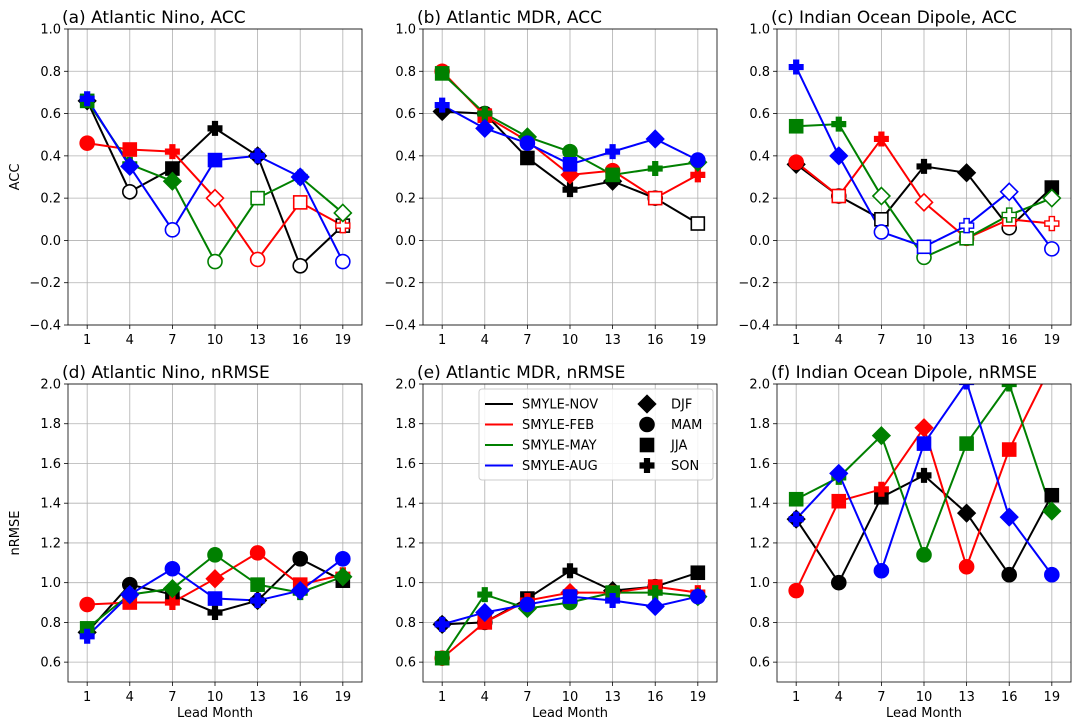 The width and height of the screenshot is (1082, 726). I want to click on chart-title-e: (e) Atlantic MDR, nRMSE, so click(521, 373).